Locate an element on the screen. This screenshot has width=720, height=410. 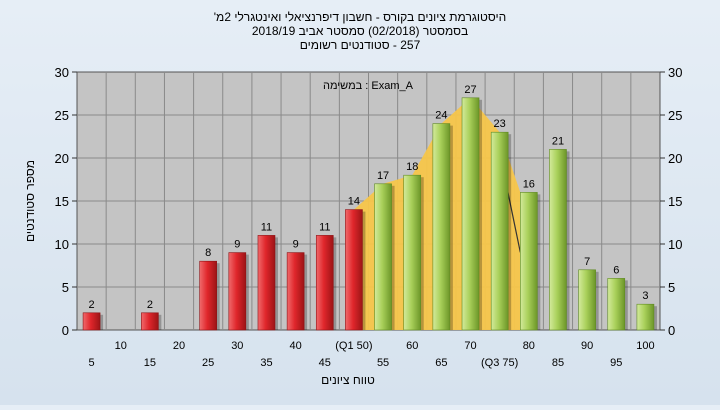
x-tick-label-60: 60 is located at coordinates (412, 346).